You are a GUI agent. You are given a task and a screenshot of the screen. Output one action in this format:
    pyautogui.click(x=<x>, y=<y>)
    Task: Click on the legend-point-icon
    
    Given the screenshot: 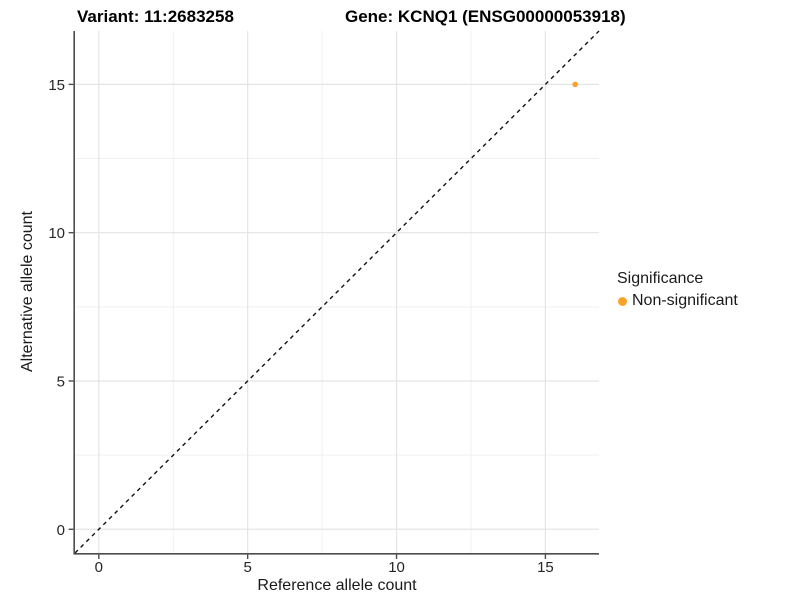 What is the action you would take?
    pyautogui.click(x=622, y=301)
    